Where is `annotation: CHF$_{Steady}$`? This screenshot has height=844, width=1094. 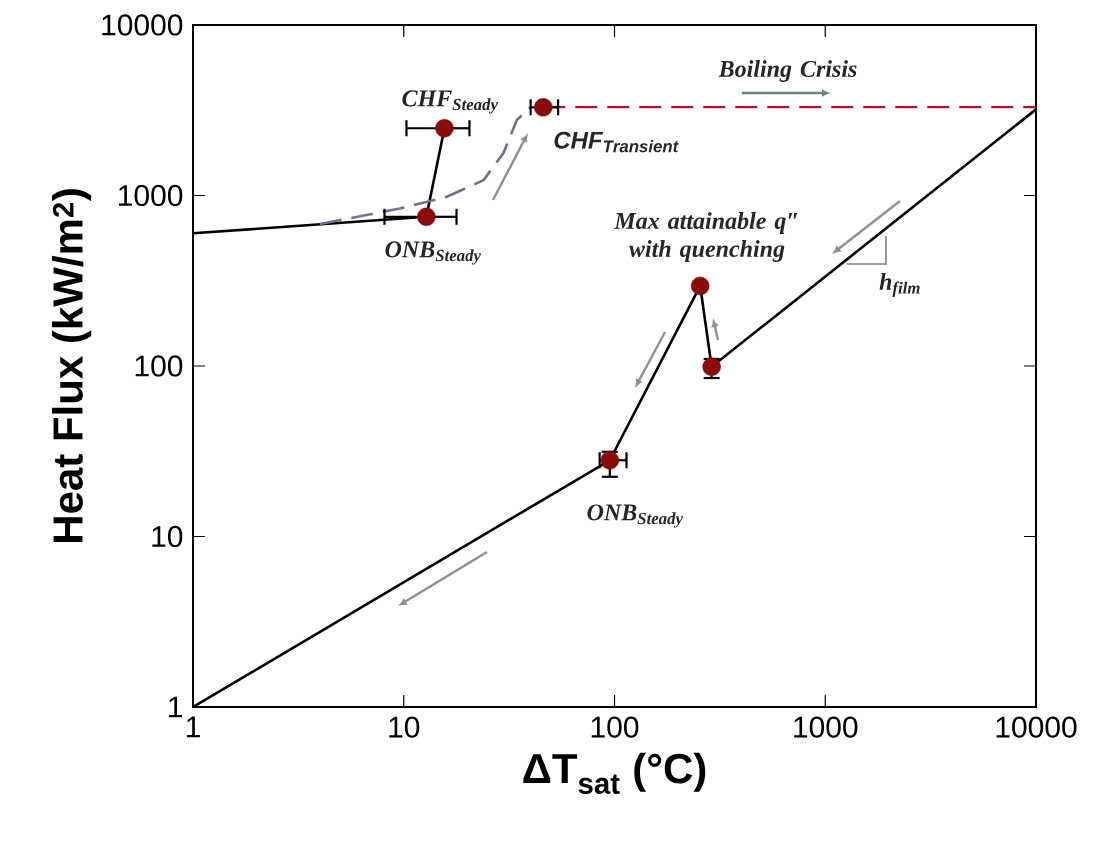
annotation: CHF$_{Steady}$ is located at coordinates (450, 102).